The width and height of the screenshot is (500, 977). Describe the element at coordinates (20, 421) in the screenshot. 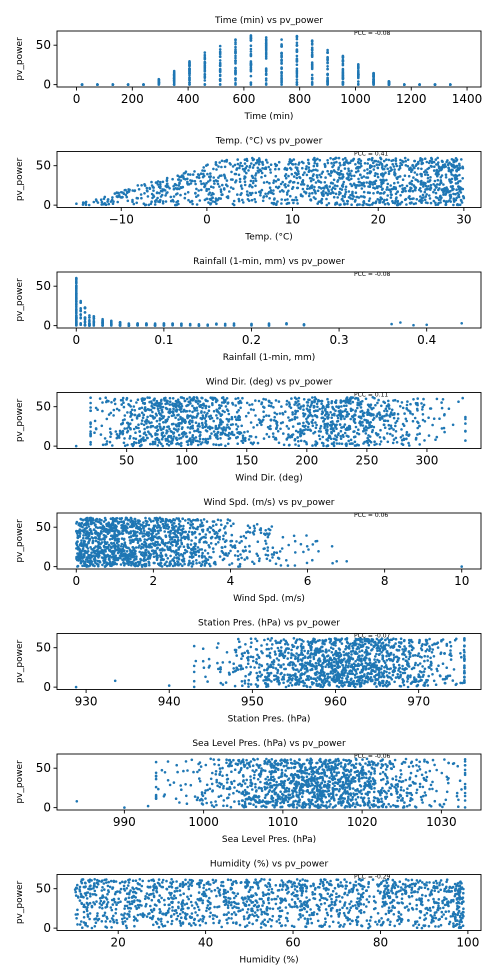

I see `y-axis-label: pv_power` at that location.